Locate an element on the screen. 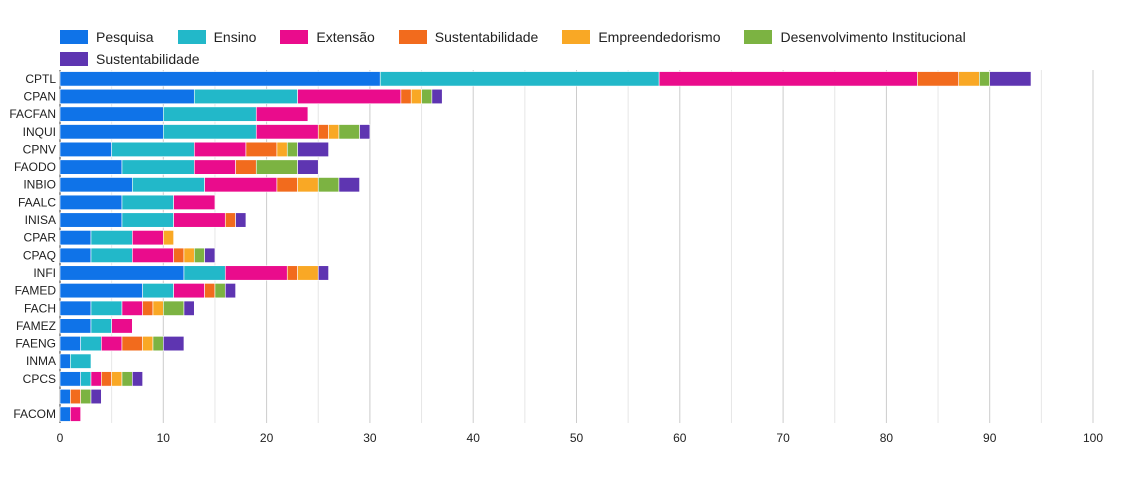  legend-item: Extensão is located at coordinates (327, 37).